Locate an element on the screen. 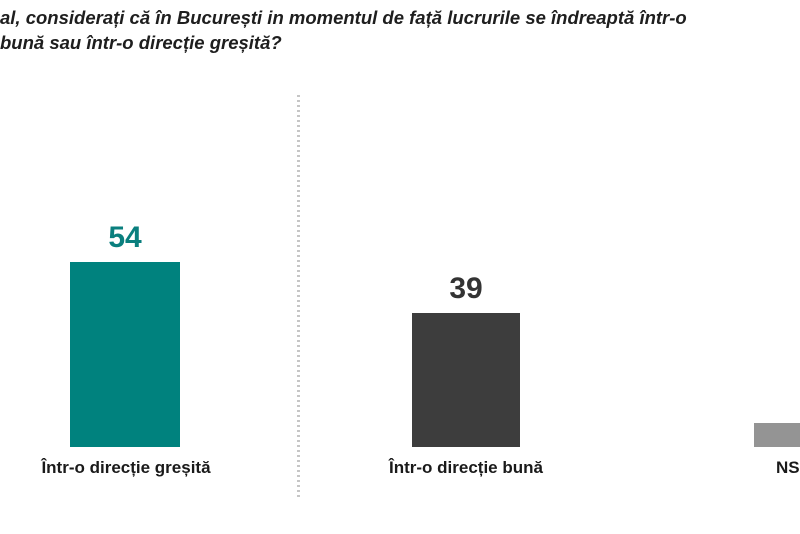  bar-group-directie-buna: 39 is located at coordinates (466, 360).